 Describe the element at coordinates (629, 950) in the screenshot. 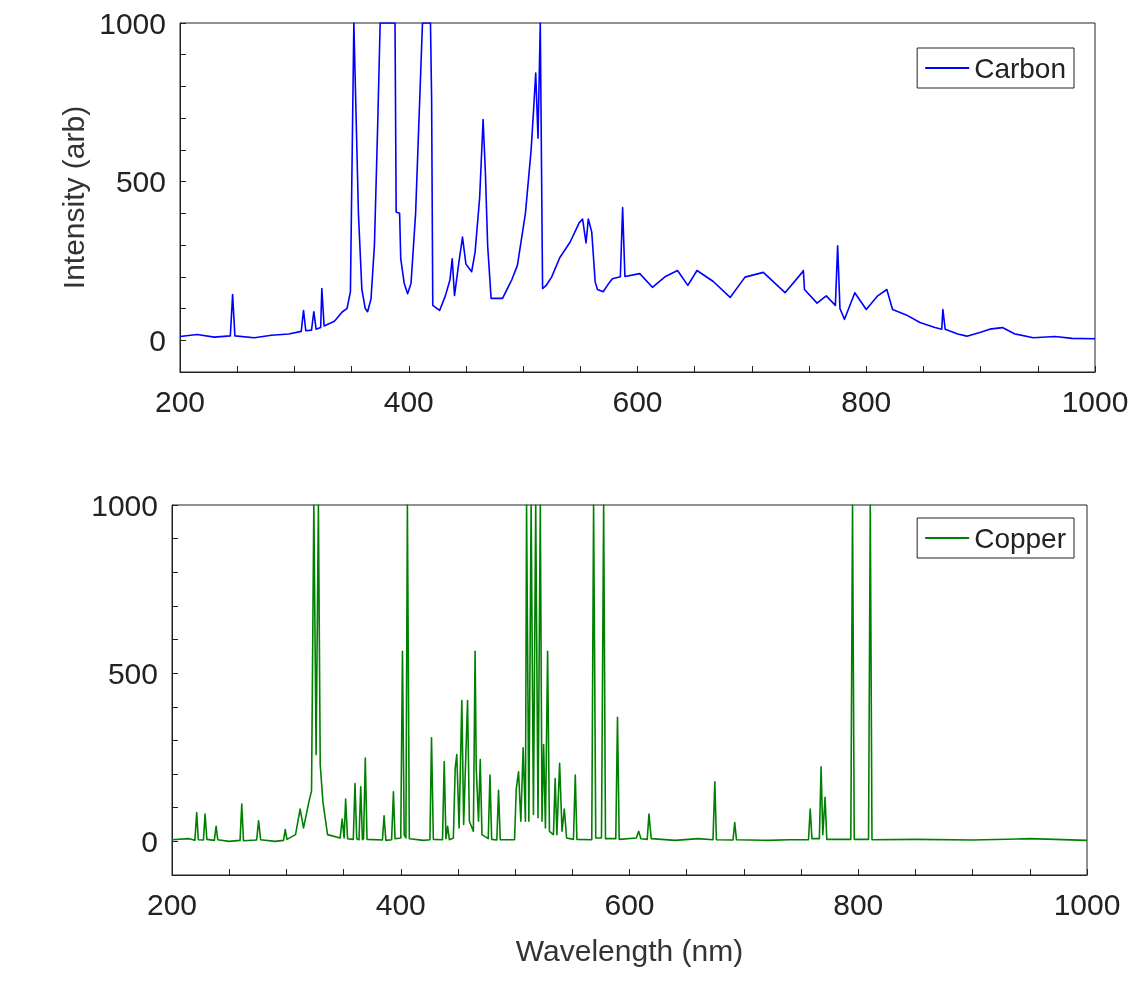

I see `x-axis-title: Wavelength (nm)` at that location.